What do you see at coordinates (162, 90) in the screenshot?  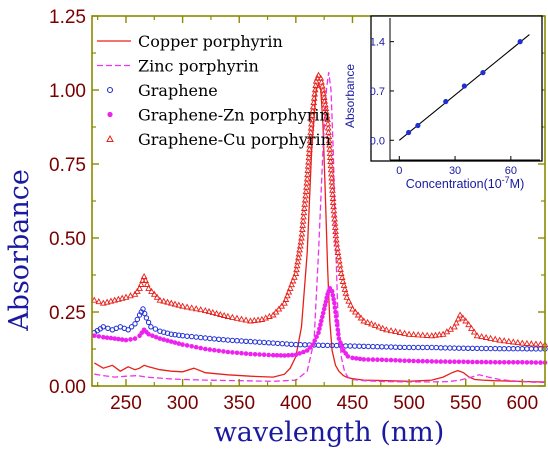 I see `legend-item: Graphene` at bounding box center [162, 90].